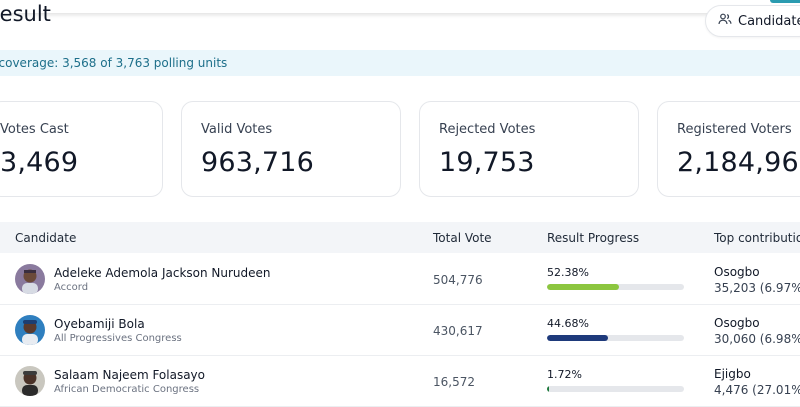 The height and width of the screenshot is (407, 800). I want to click on result-percent: 44.68%, so click(568, 323).